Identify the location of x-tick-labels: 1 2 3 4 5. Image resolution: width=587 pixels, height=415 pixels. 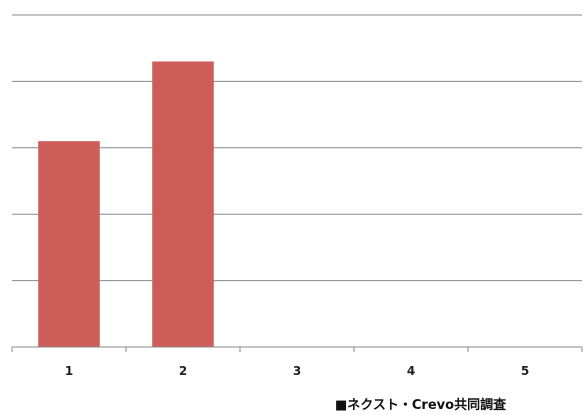
(297, 371).